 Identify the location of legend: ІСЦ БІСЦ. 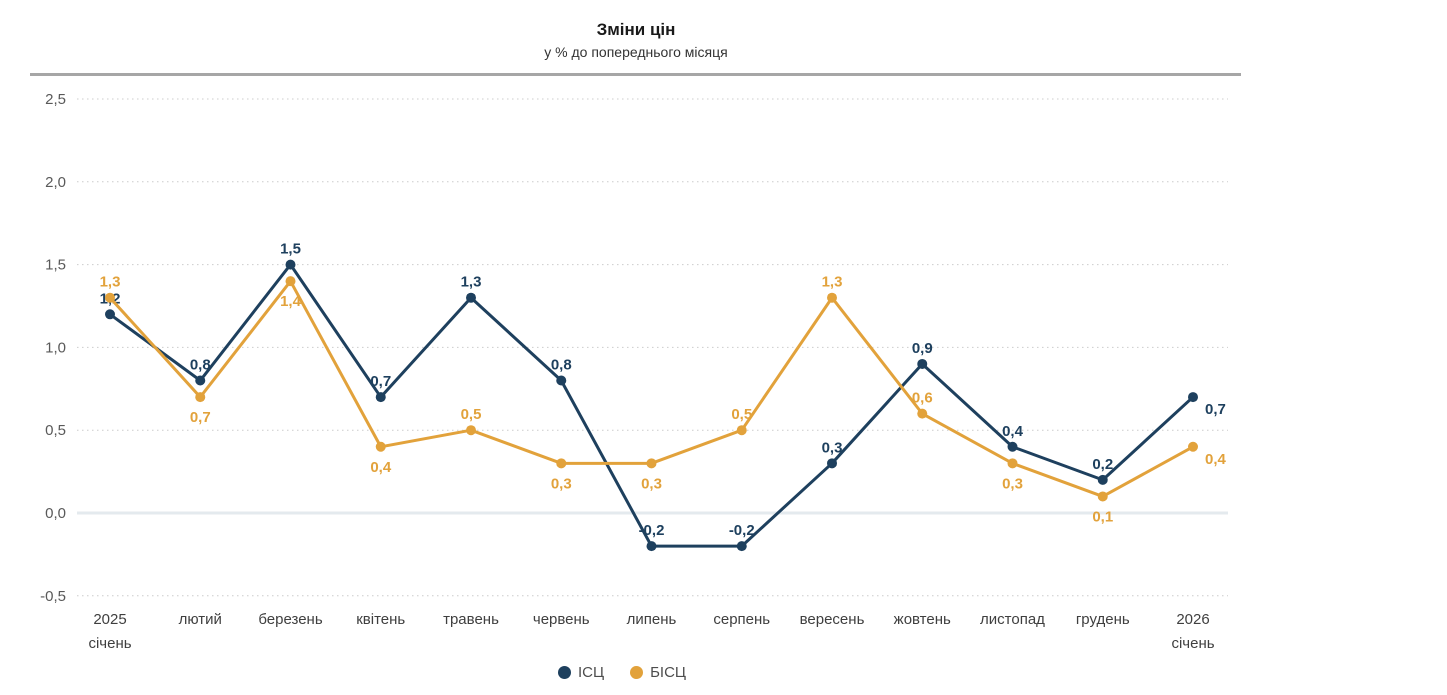
(622, 672).